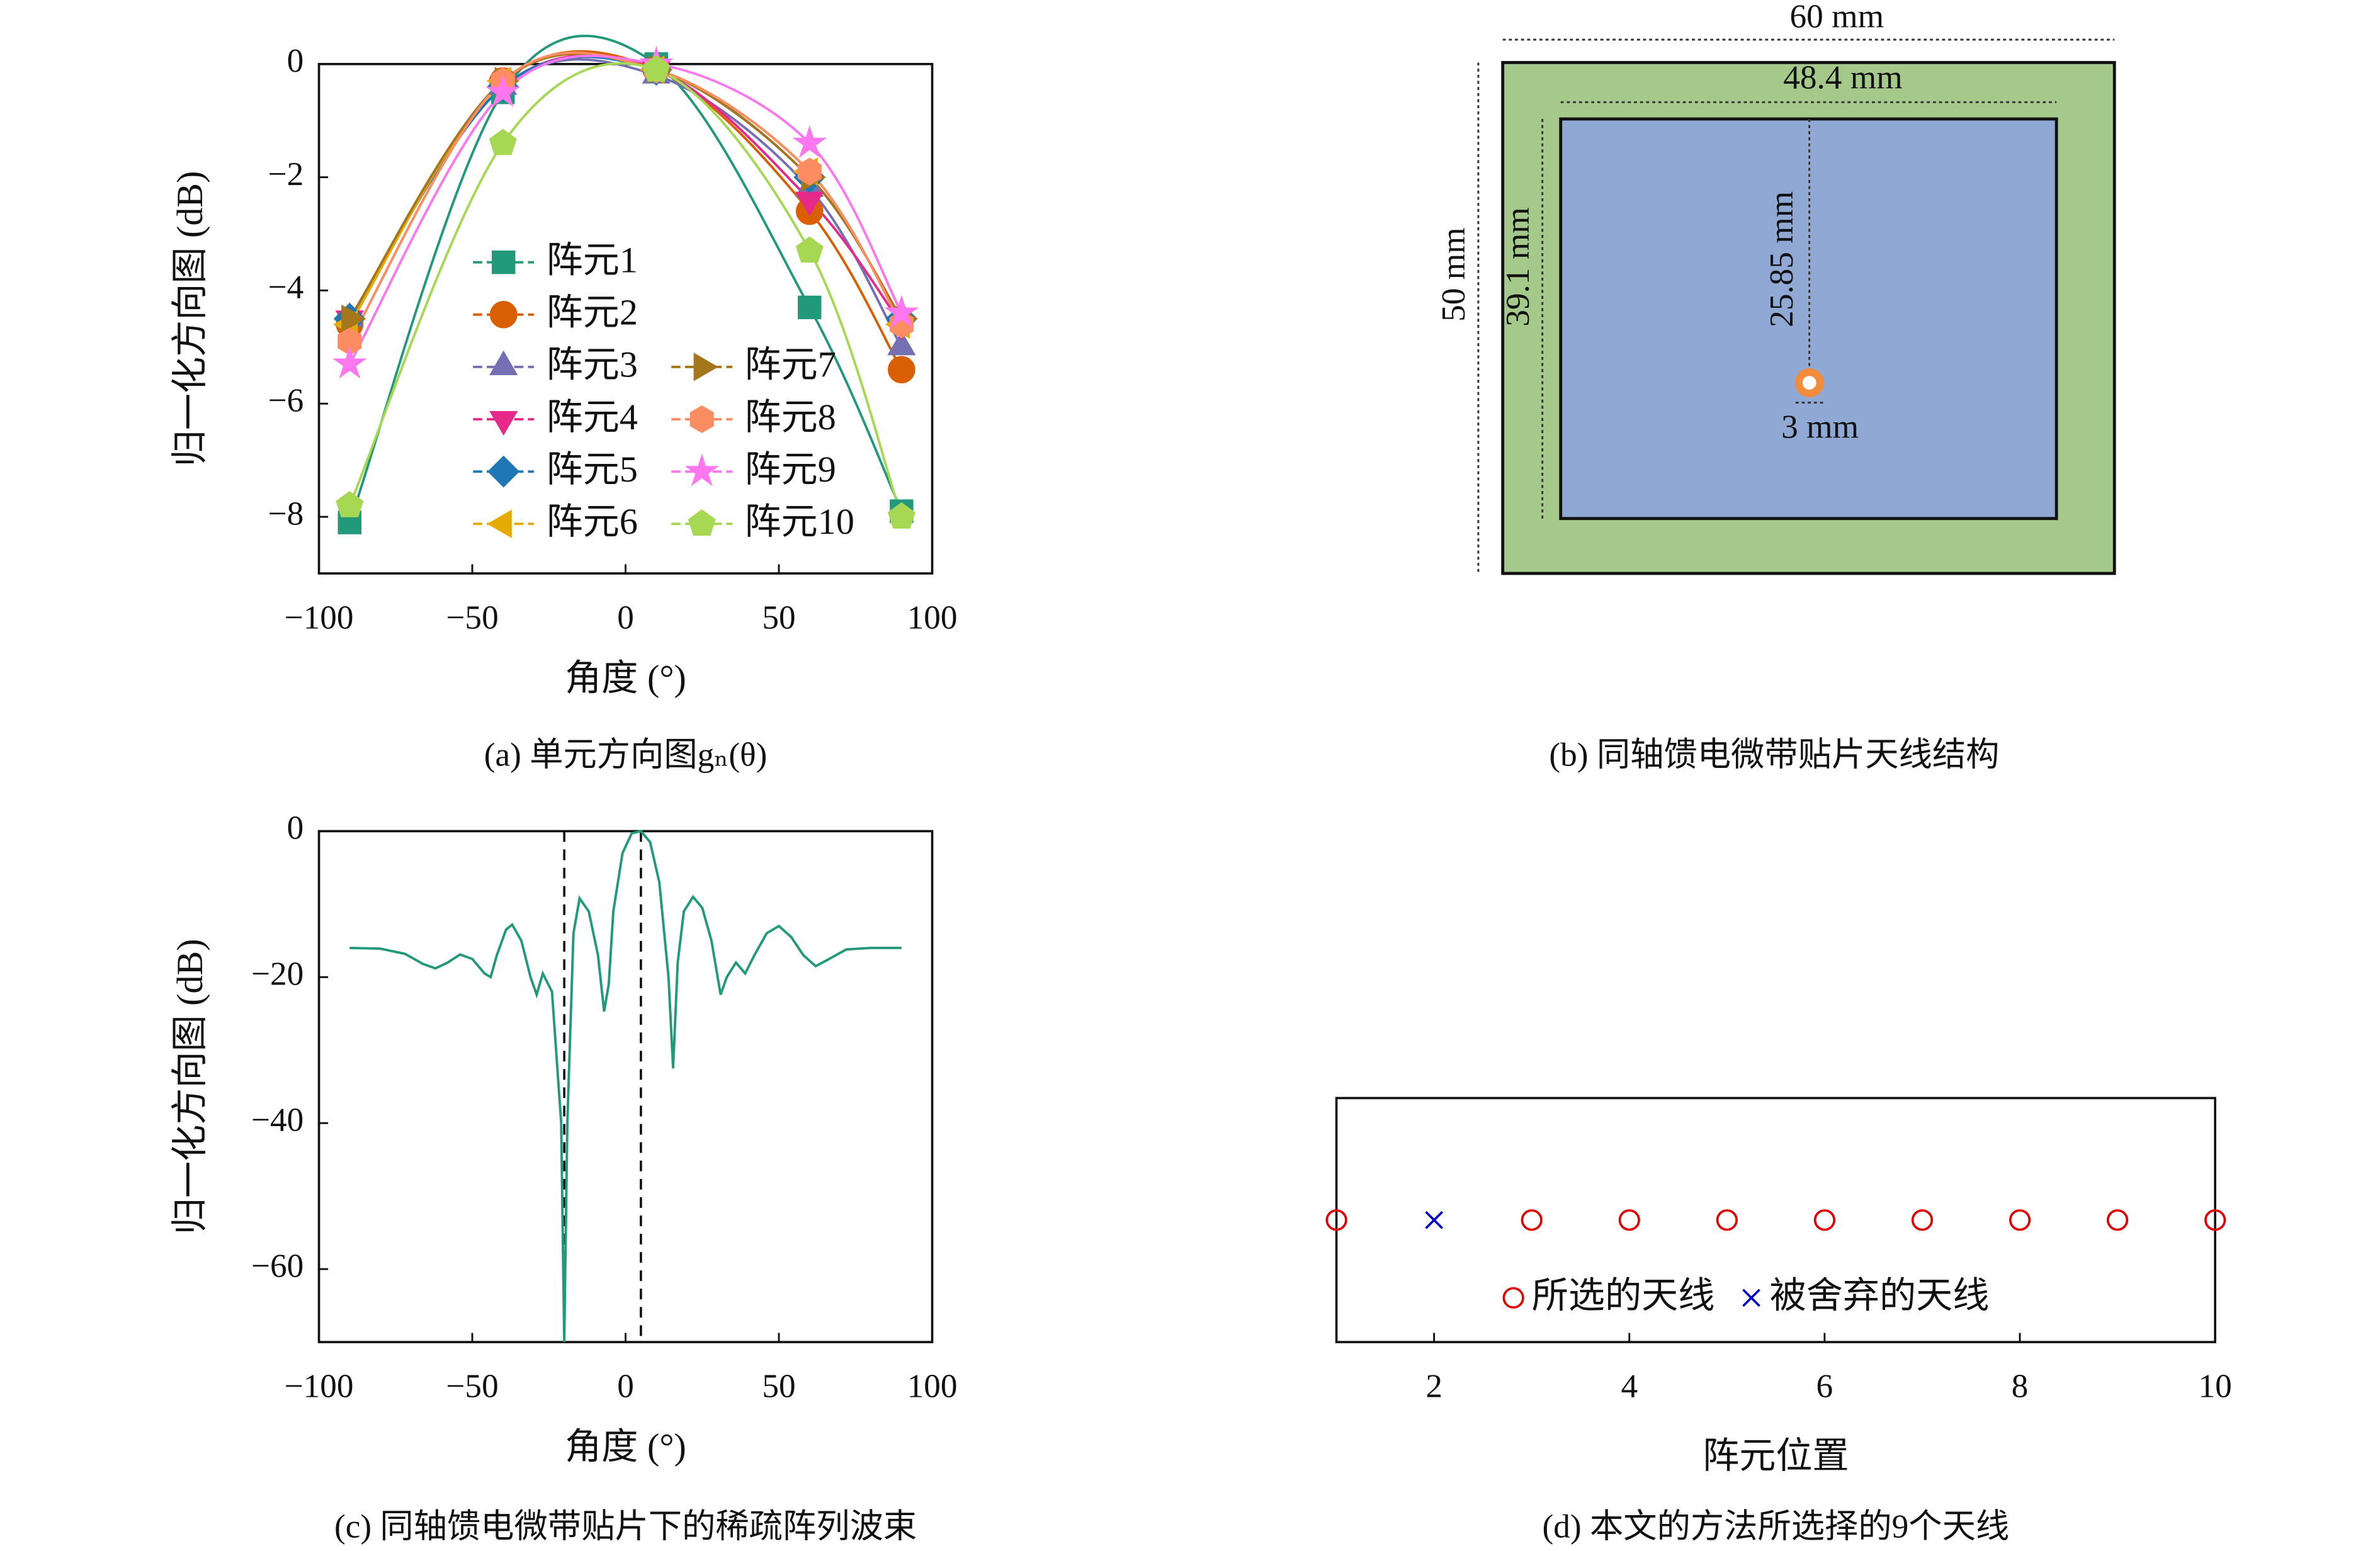  What do you see at coordinates (1836, 17) in the screenshot?
I see `dim-label: 60 mm` at bounding box center [1836, 17].